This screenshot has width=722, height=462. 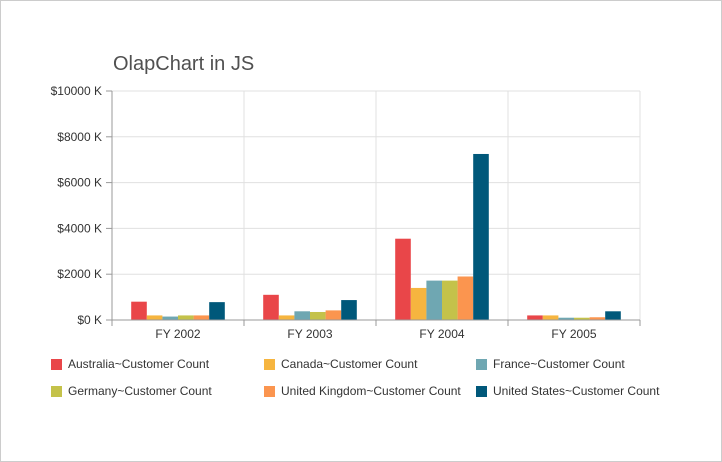 What do you see at coordinates (76, 91) in the screenshot?
I see `y-tick-label: $10000 K` at bounding box center [76, 91].